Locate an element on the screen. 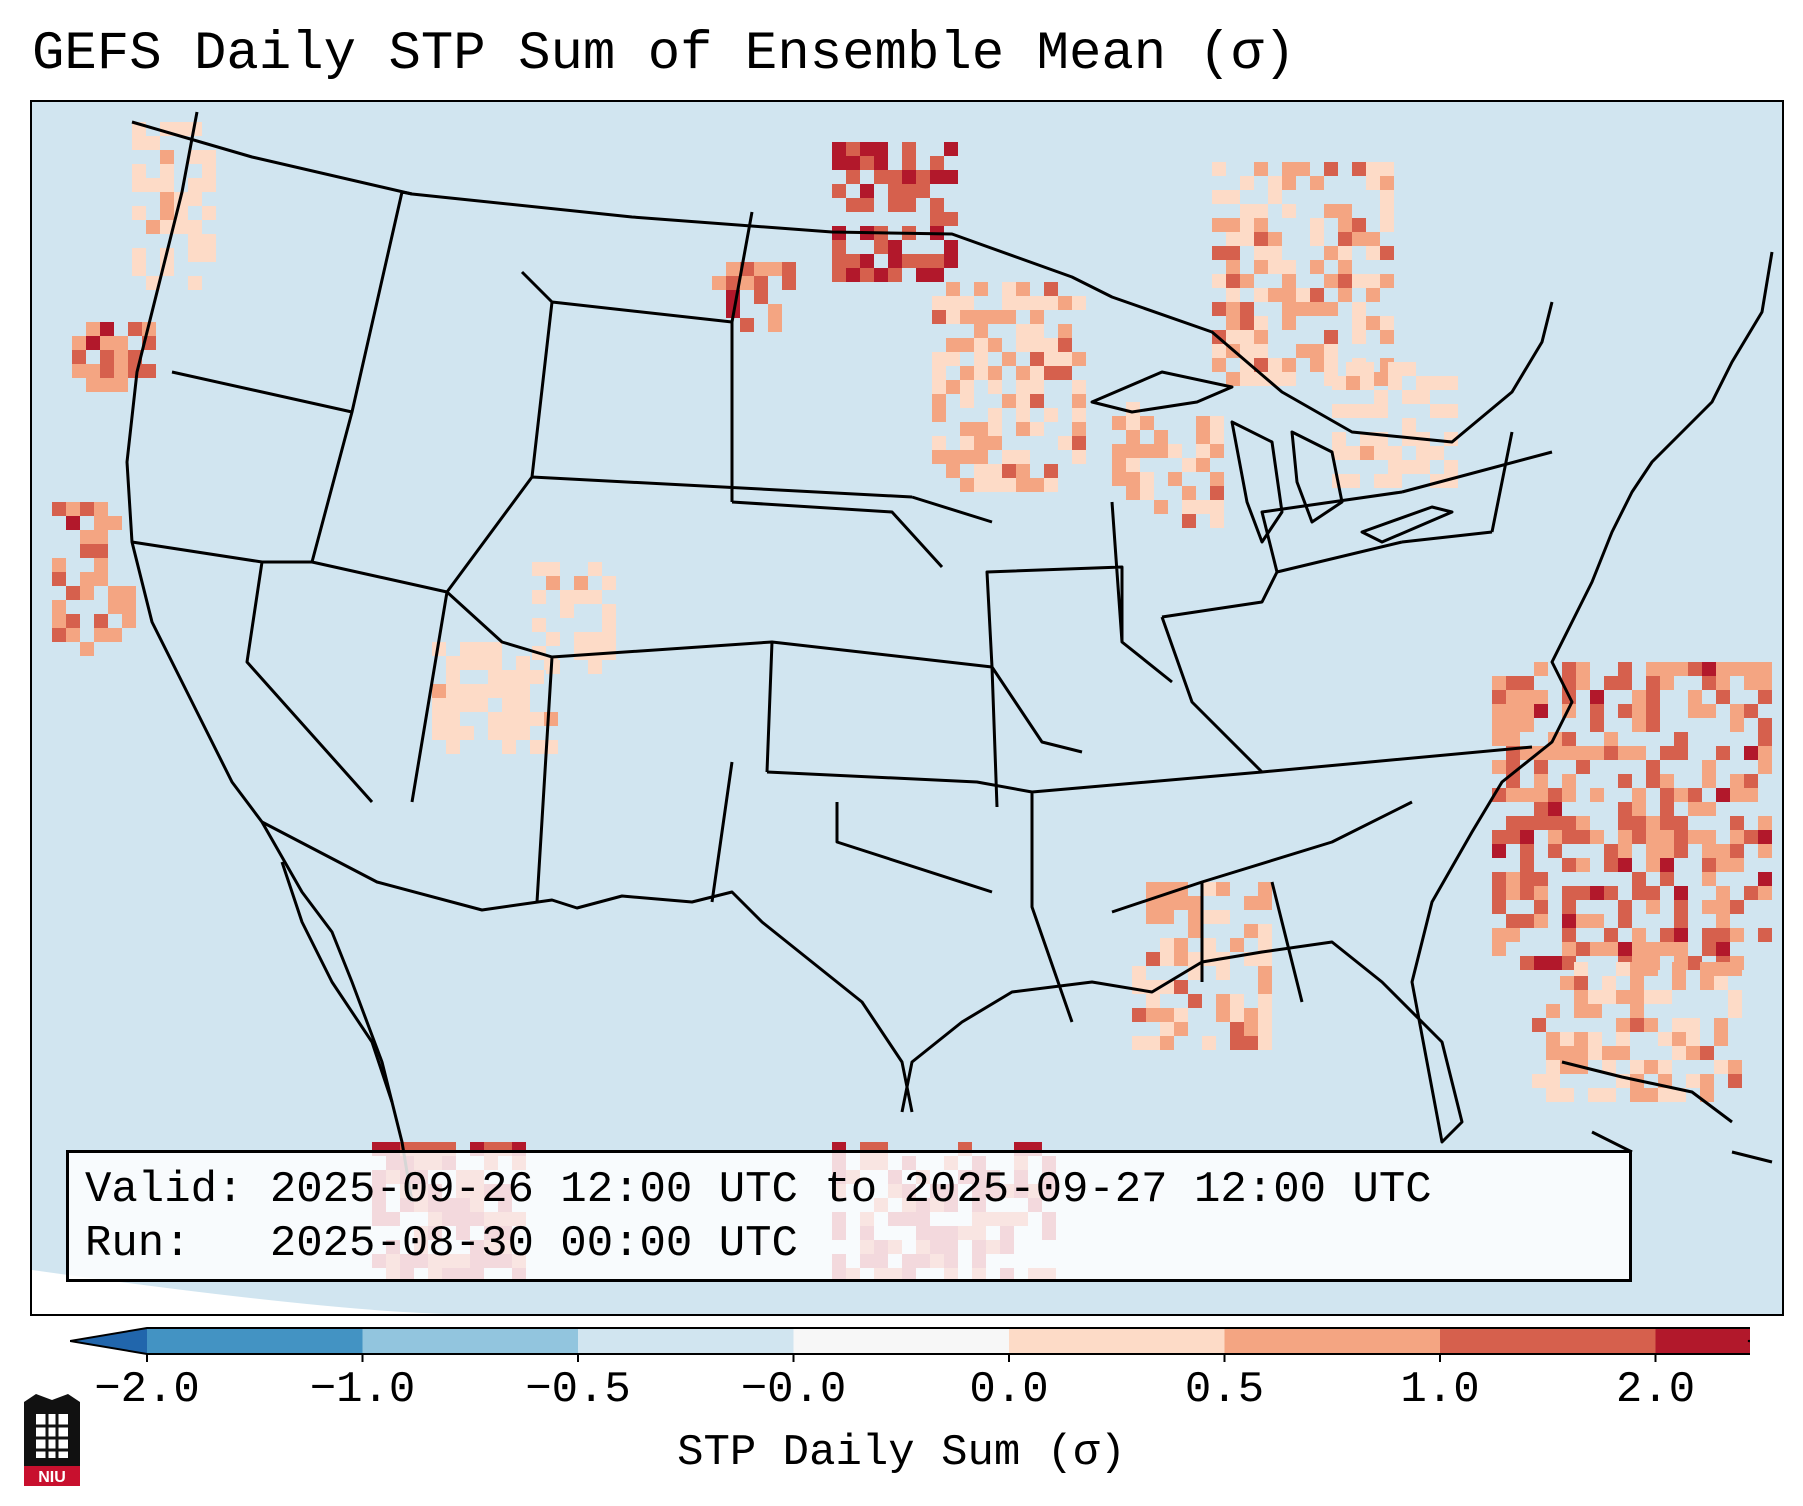 This screenshot has width=1803, height=1506. logo-text: NIU is located at coordinates (52, 1477).